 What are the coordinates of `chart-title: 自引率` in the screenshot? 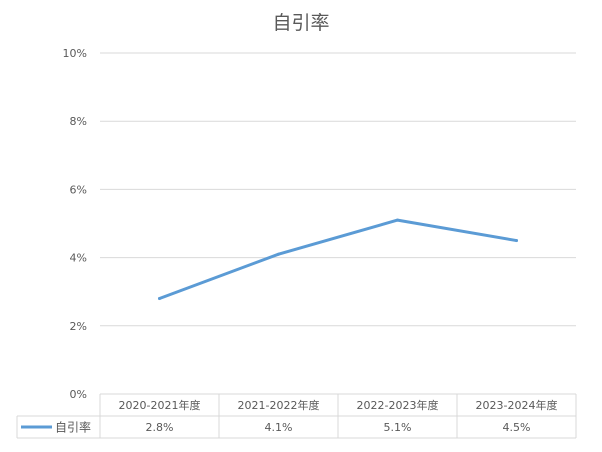 It's located at (300, 23).